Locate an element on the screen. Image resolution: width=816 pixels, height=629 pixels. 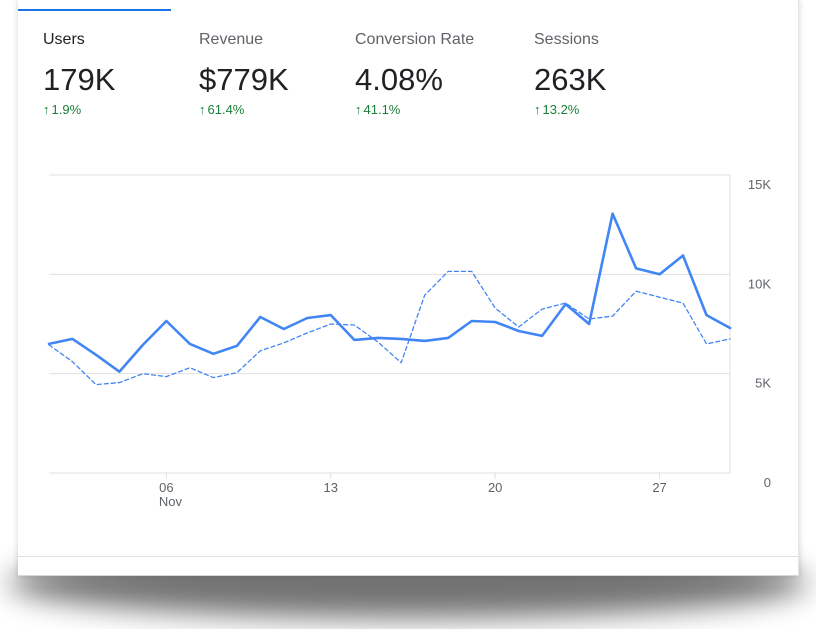
x-tick-sublabel: Nov is located at coordinates (171, 501).